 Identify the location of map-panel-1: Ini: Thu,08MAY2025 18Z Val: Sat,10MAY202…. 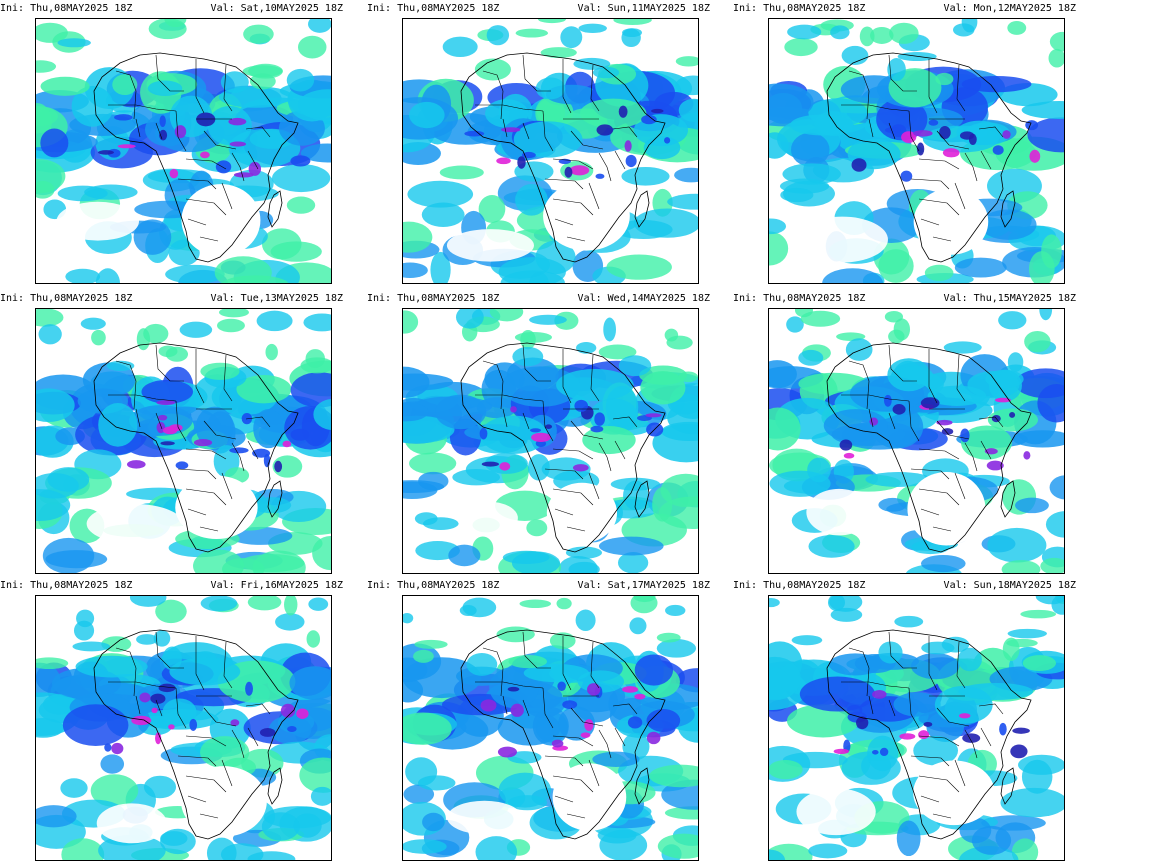
(171, 142).